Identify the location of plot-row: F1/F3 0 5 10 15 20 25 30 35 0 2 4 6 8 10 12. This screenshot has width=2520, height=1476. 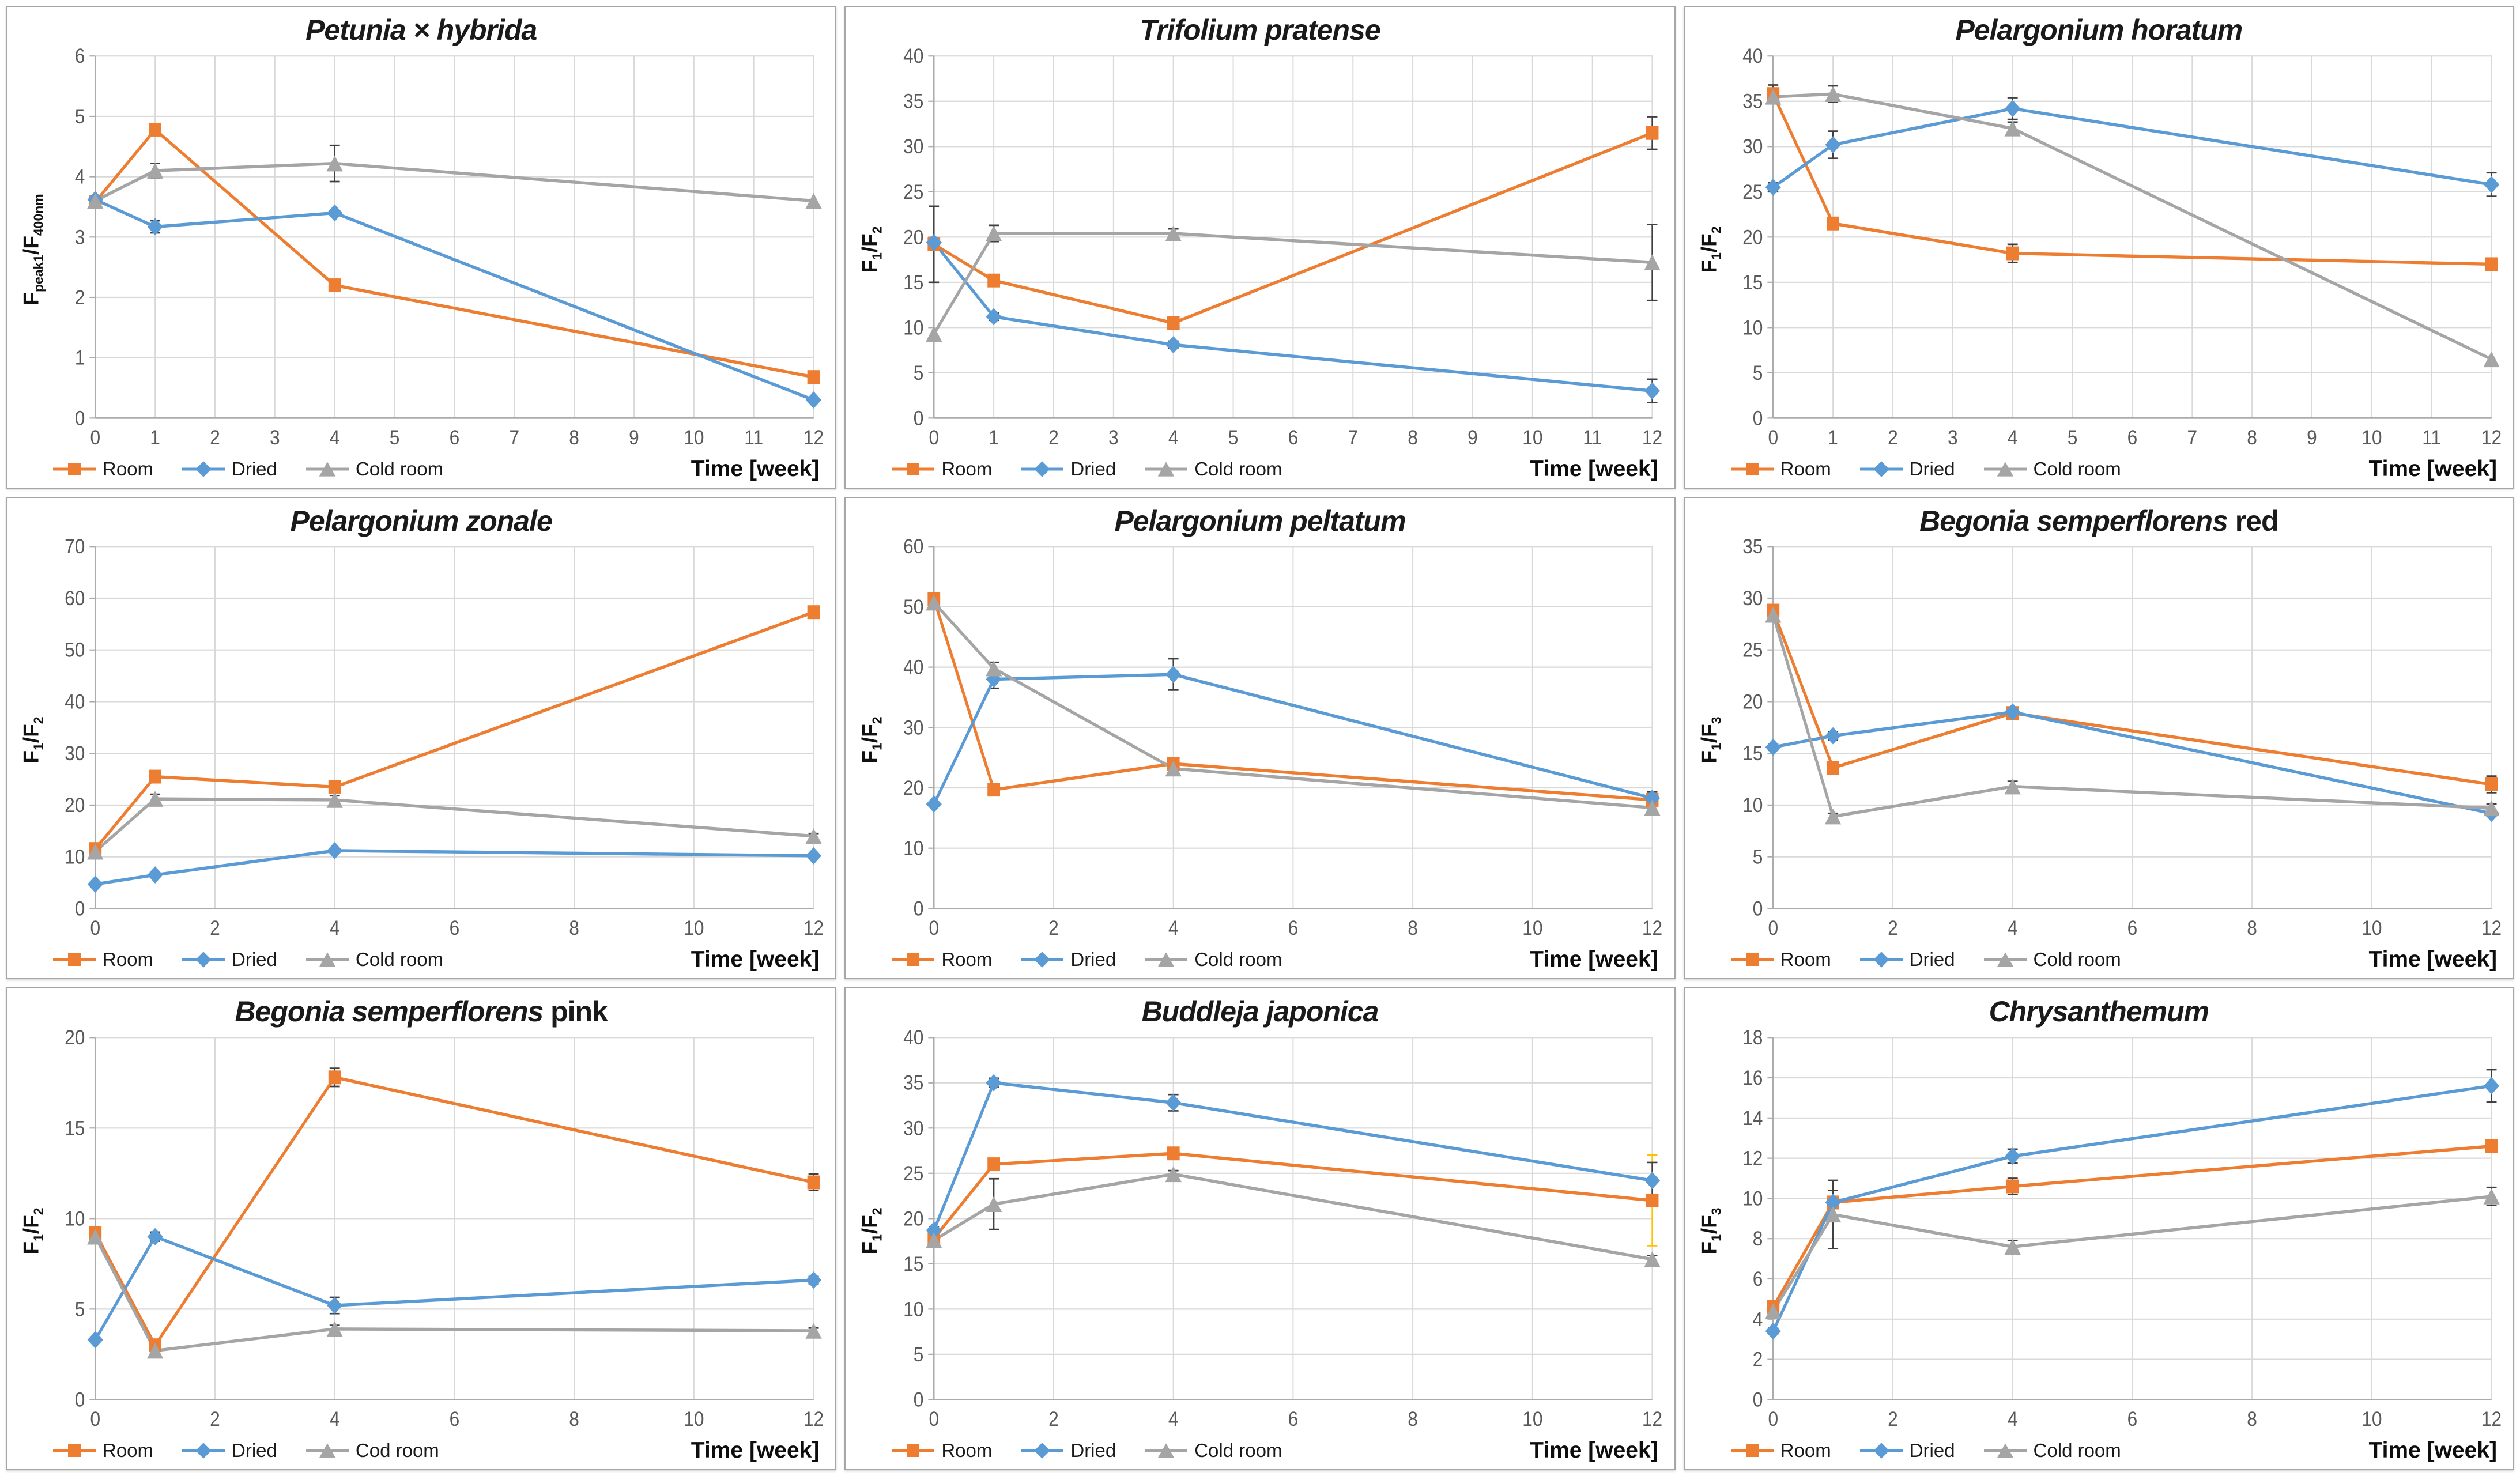
(2099, 740).